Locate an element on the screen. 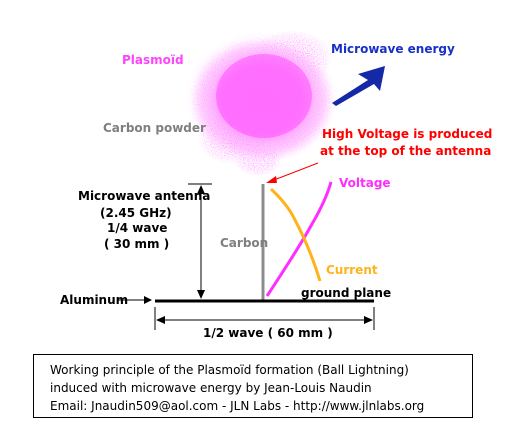 This screenshot has height=429, width=505. microwave-energy-label: Microwave energy is located at coordinates (393, 49).